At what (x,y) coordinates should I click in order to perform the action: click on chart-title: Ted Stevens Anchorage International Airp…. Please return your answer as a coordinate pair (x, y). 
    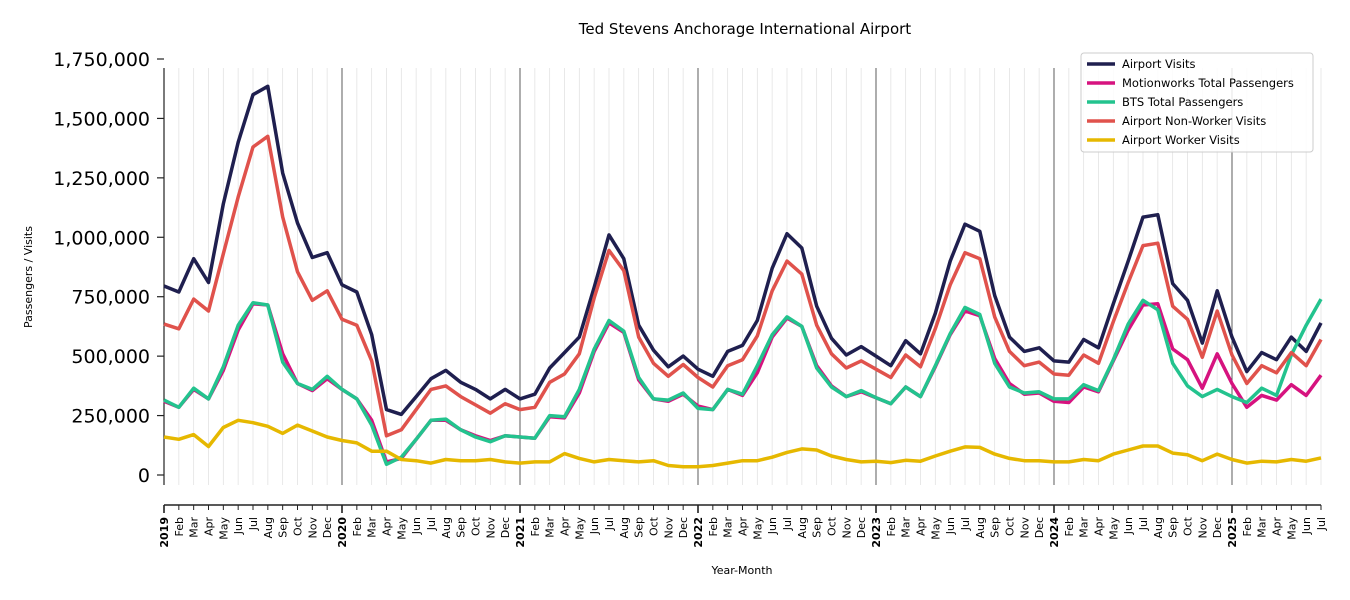
    Looking at the image, I should click on (744, 29).